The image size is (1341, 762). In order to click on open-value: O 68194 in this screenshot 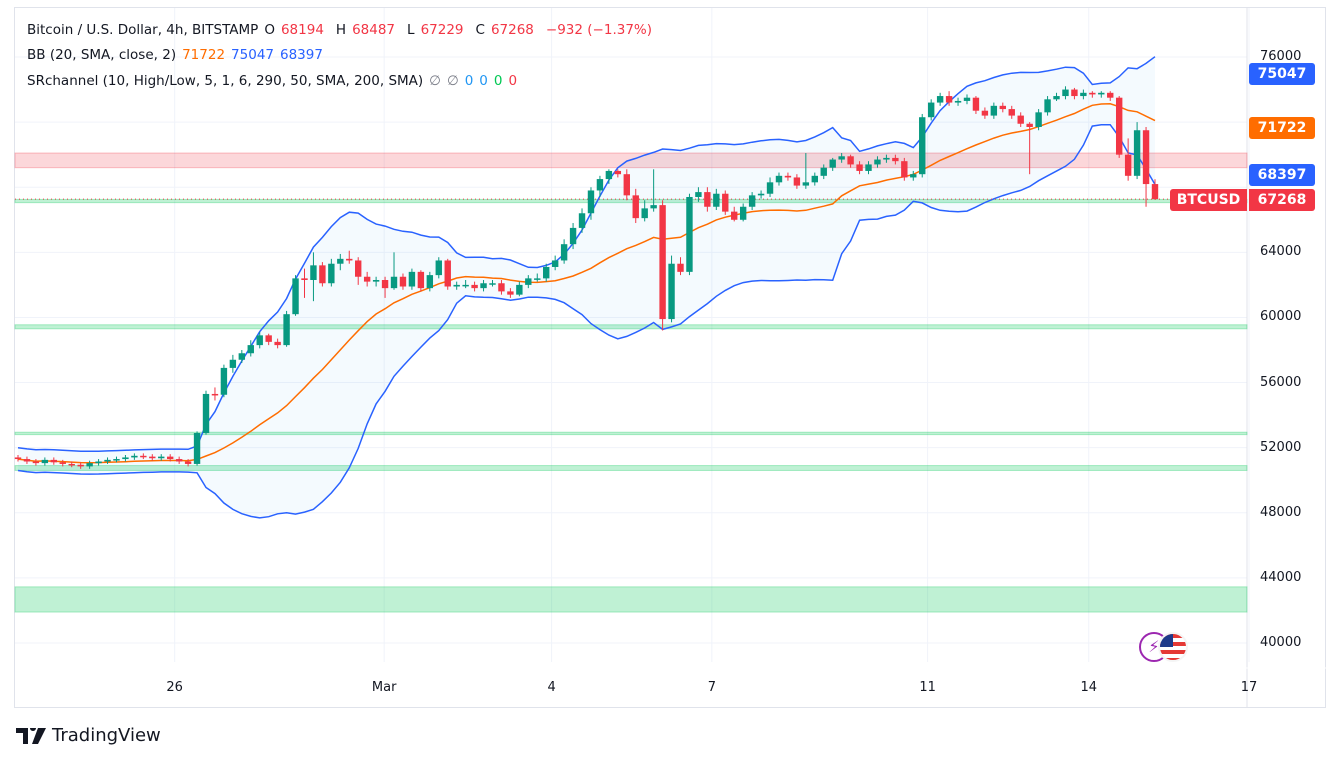, I will do `click(294, 30)`.